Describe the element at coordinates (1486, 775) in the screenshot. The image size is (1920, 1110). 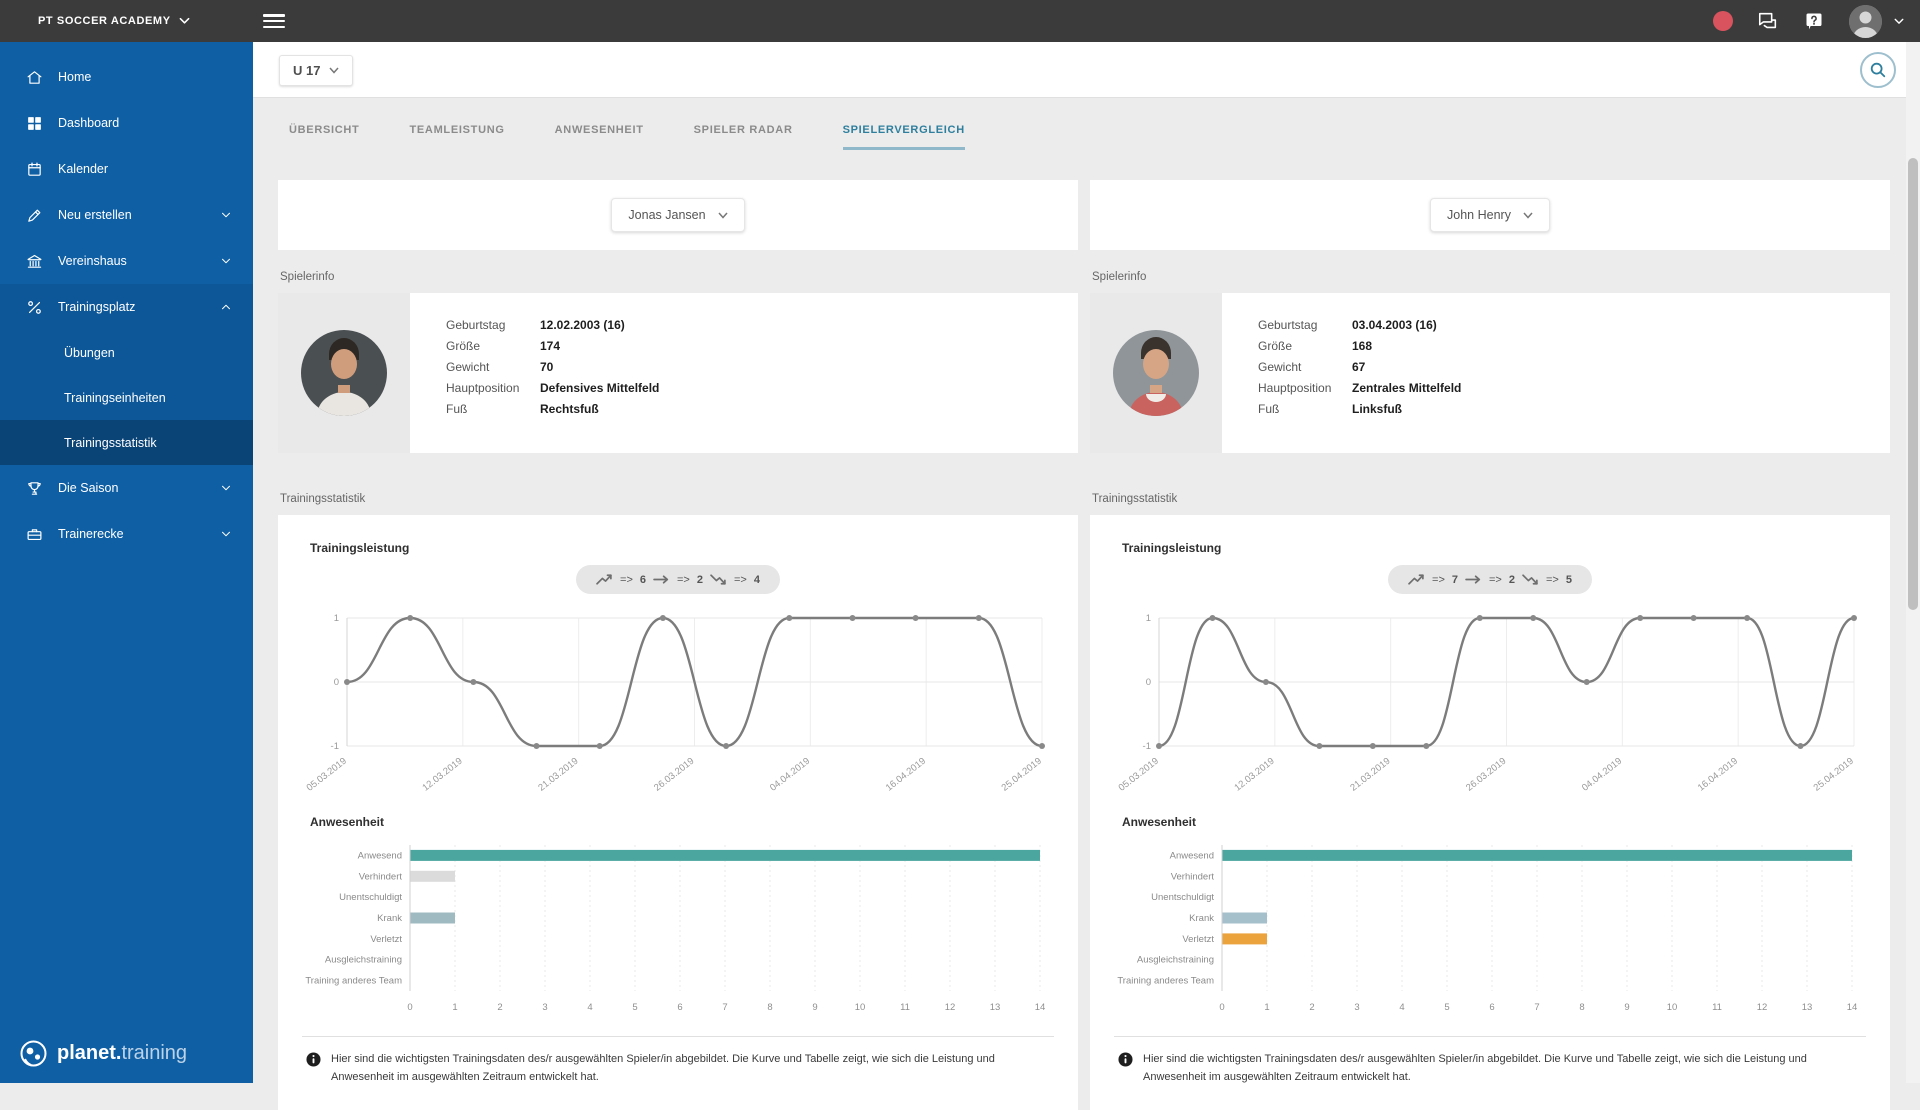
I see `svg-text: 26.03.2019` at that location.